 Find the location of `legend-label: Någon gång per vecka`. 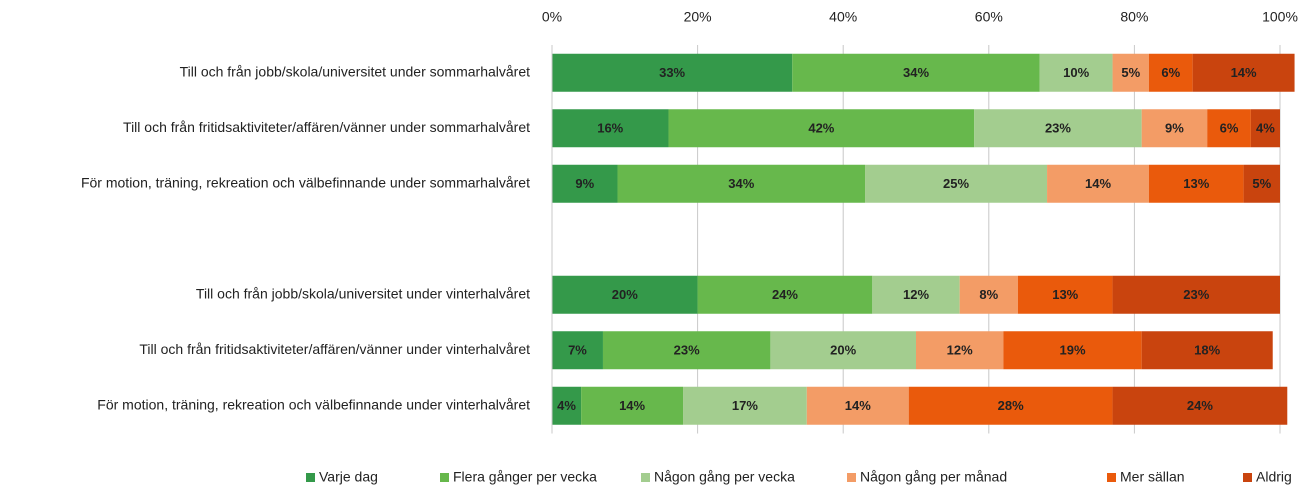

legend-label: Någon gång per vecka is located at coordinates (724, 477).